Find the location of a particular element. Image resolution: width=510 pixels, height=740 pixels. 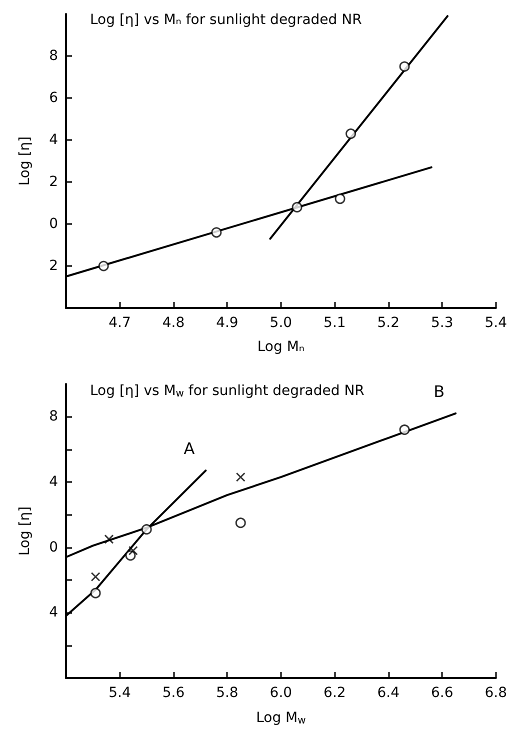

x-tick-label: 6.6 is located at coordinates (442, 693).